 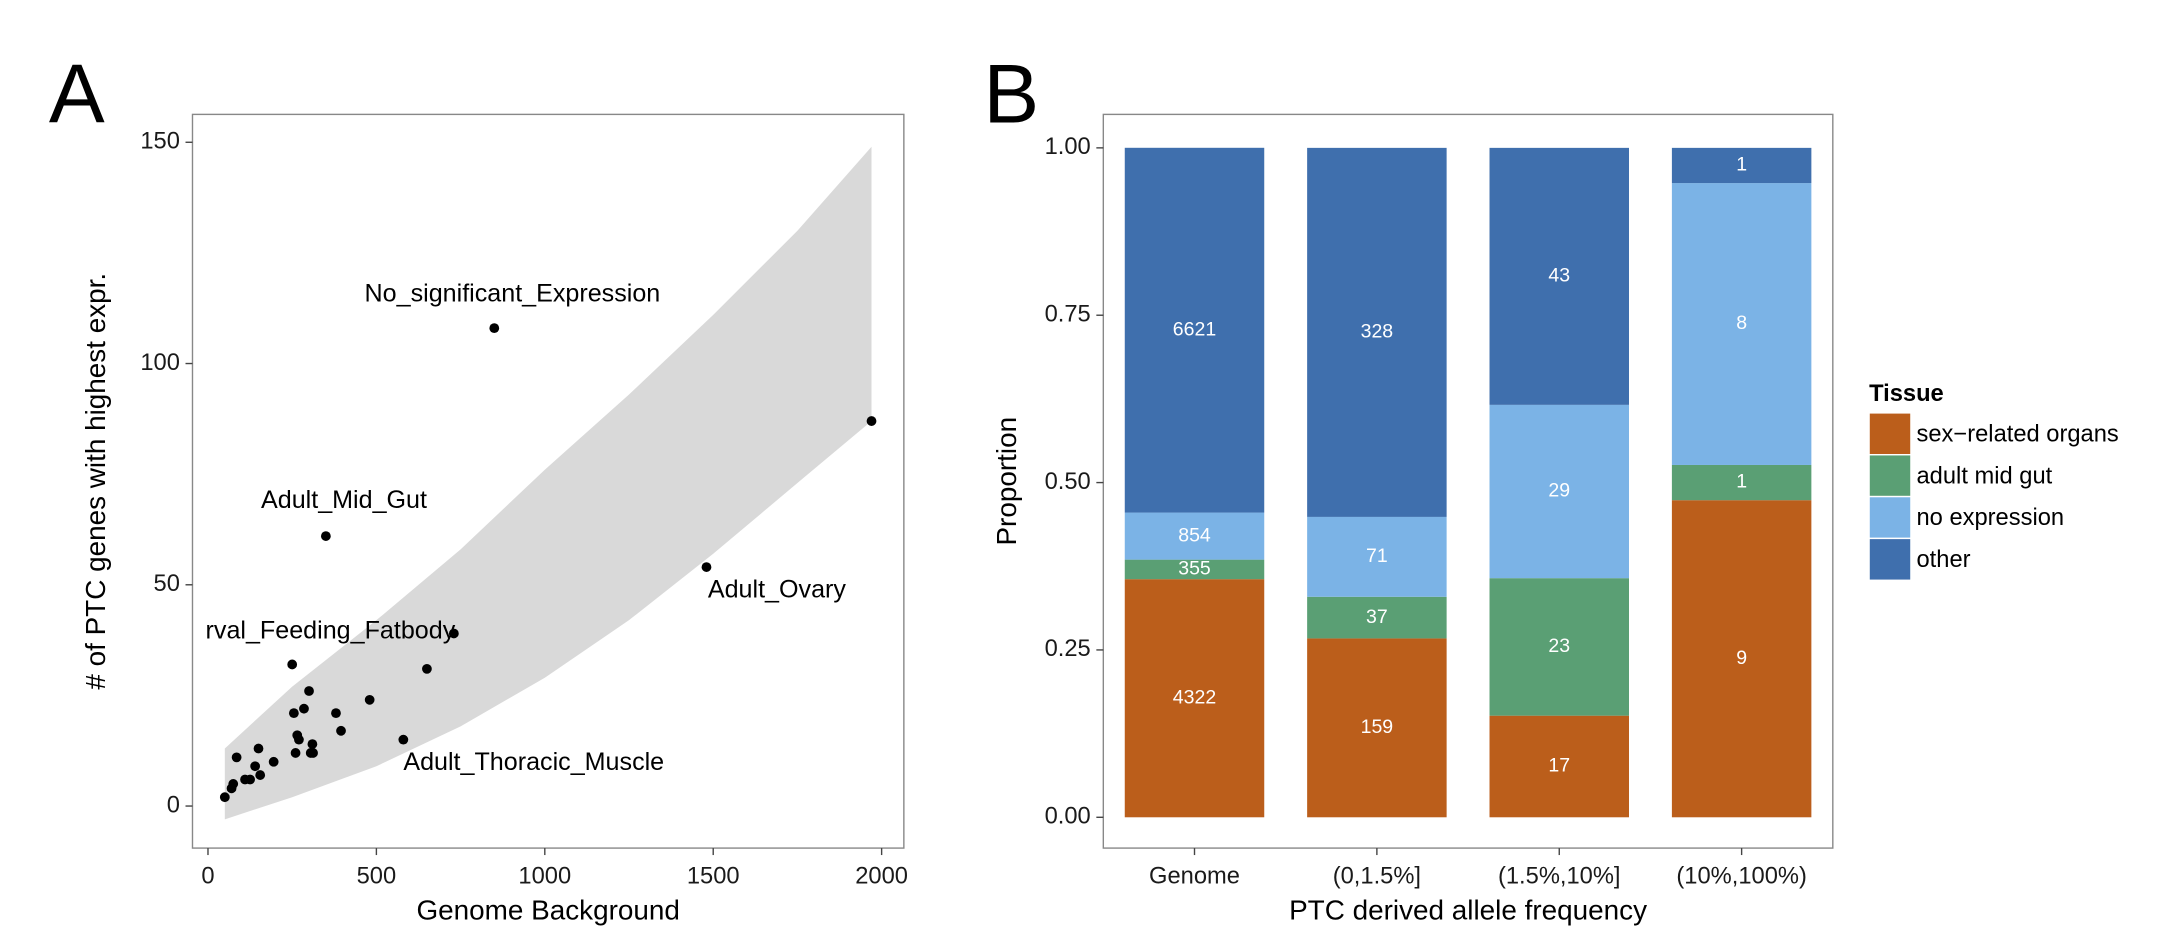 I want to click on count-label: 43, so click(x=1559, y=276).